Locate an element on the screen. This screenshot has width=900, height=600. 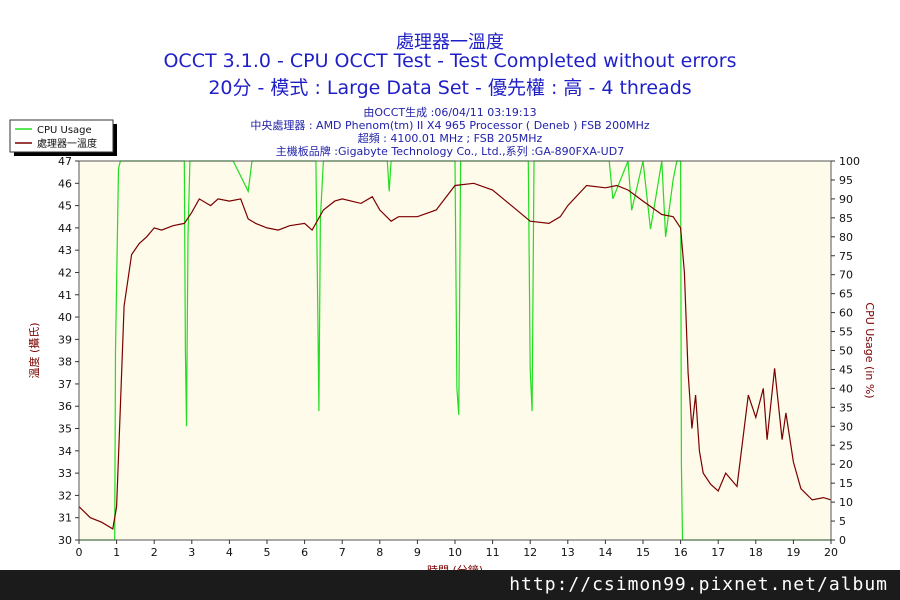
left-tick-label: 39 is located at coordinates (65, 339).